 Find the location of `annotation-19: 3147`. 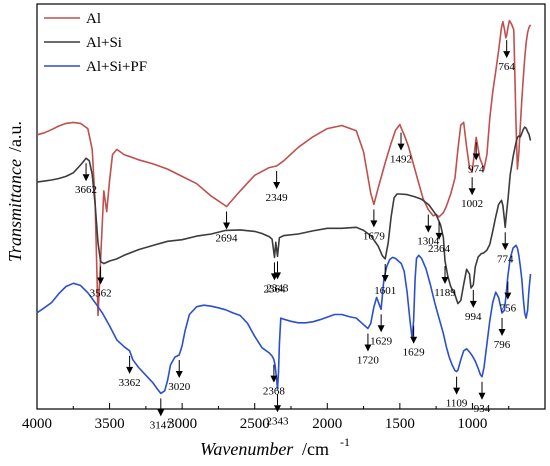

annotation-19: 3147 is located at coordinates (161, 414).